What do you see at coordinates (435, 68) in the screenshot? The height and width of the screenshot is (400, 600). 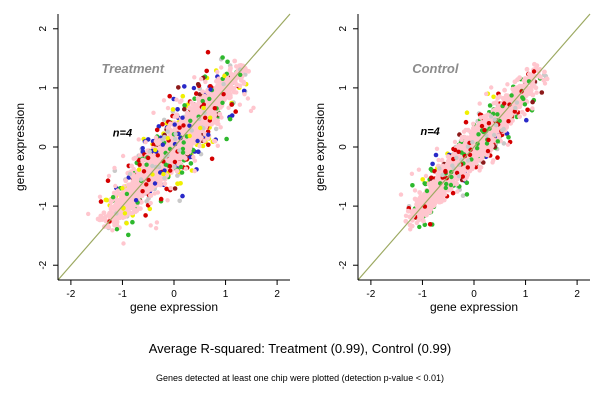 I see `plot-title: Control` at bounding box center [435, 68].